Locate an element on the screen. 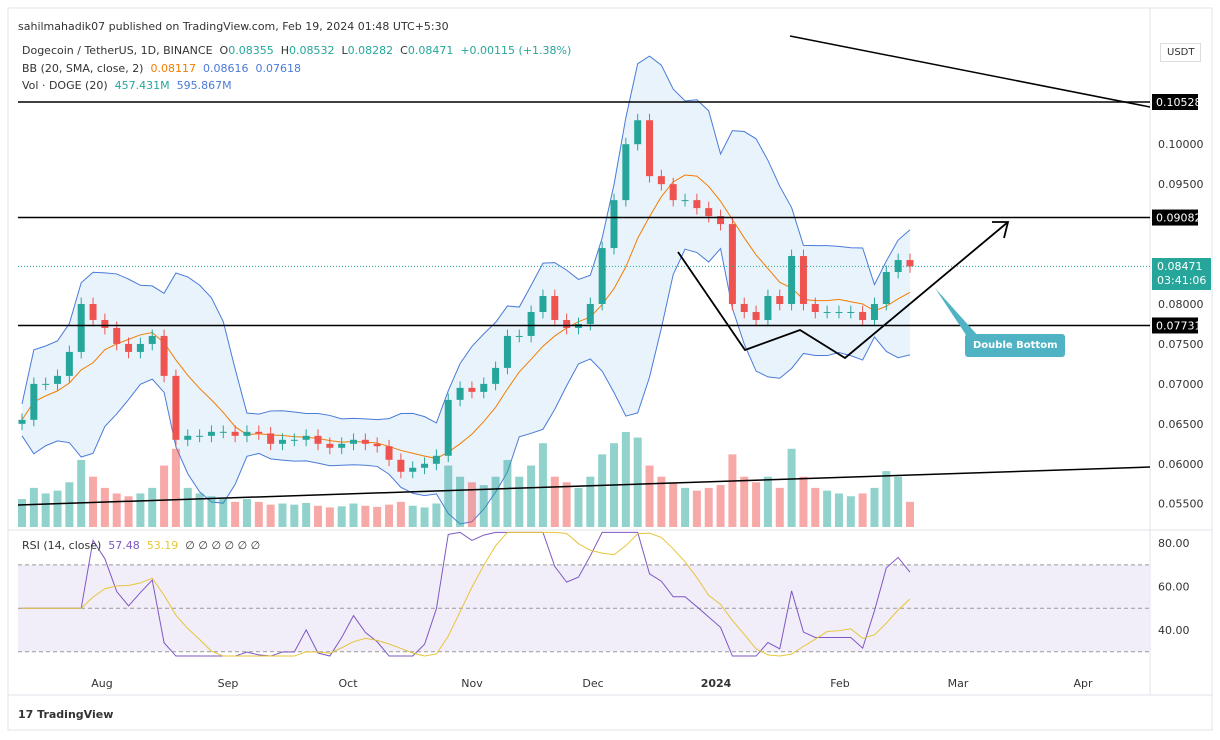 The width and height of the screenshot is (1220, 740). close-label: C is located at coordinates (404, 50).